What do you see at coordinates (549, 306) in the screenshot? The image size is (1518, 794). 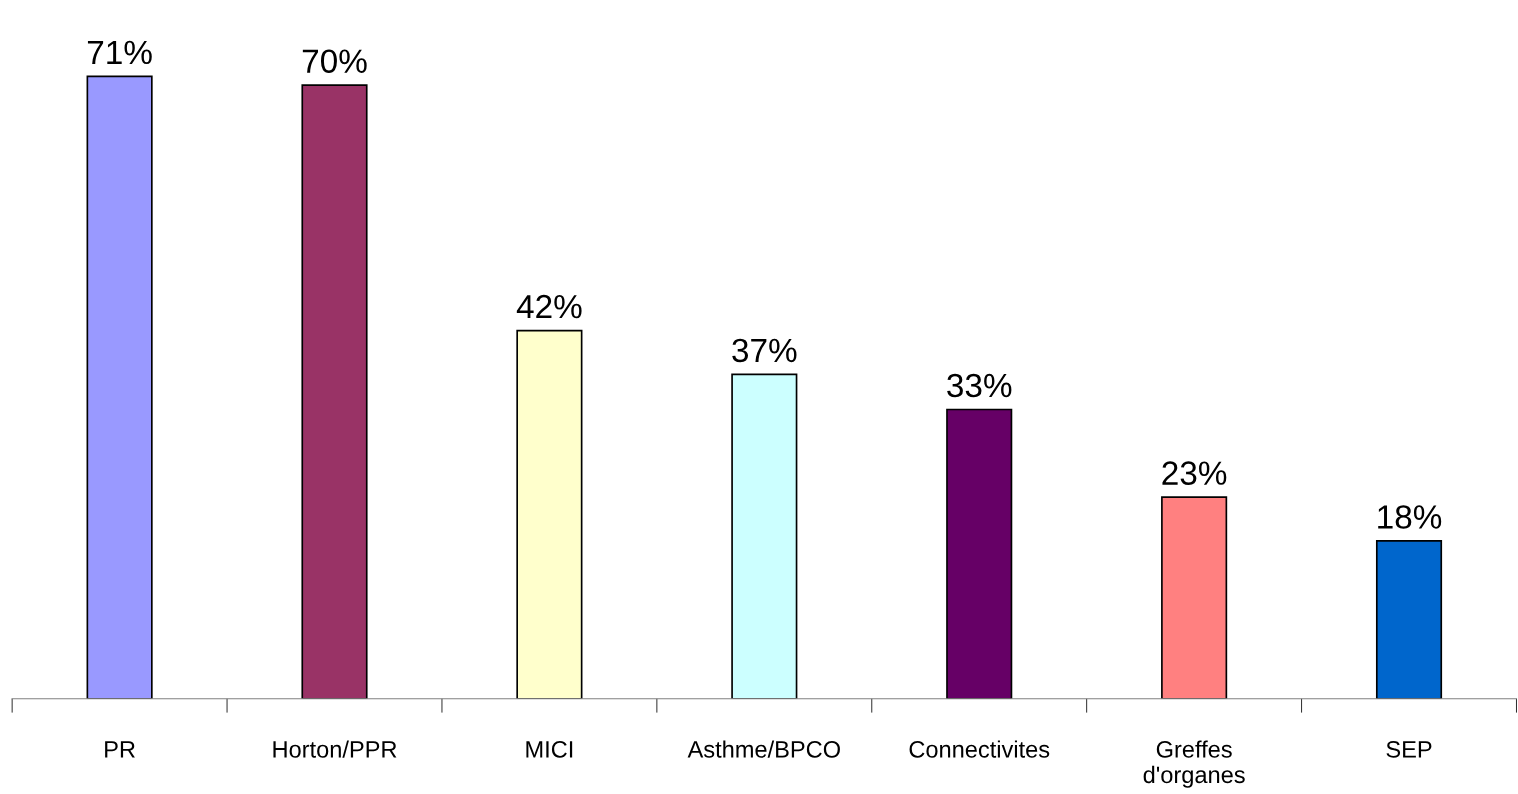 I see `data-label: 42%` at bounding box center [549, 306].